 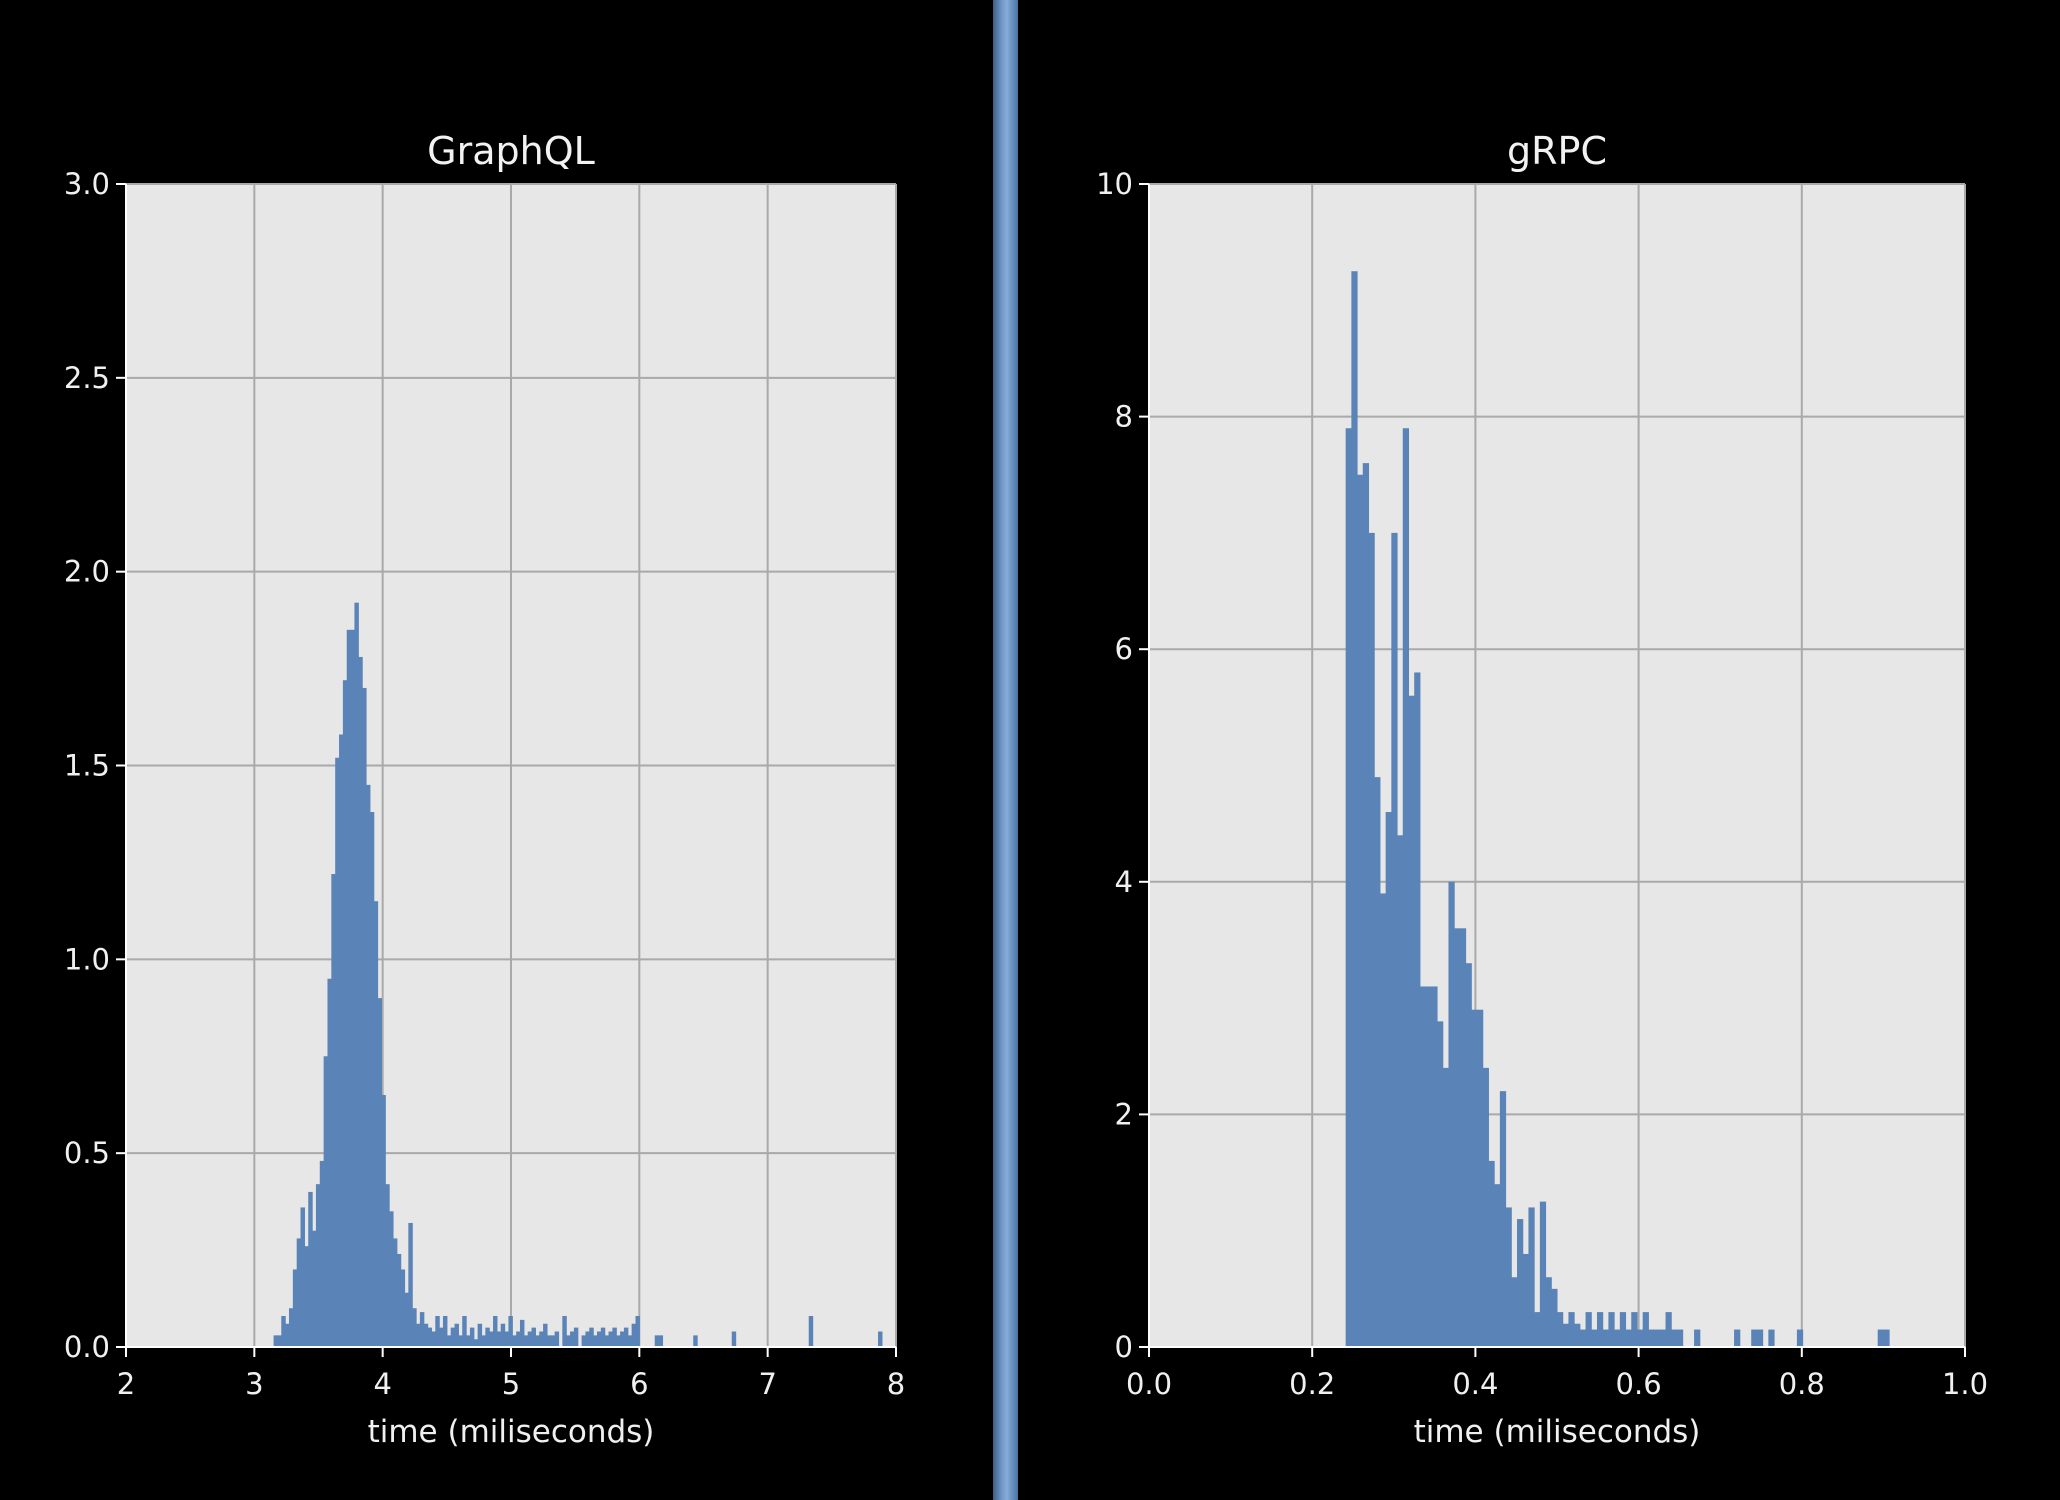 What do you see at coordinates (767, 1384) in the screenshot?
I see `x-tick-label: 7` at bounding box center [767, 1384].